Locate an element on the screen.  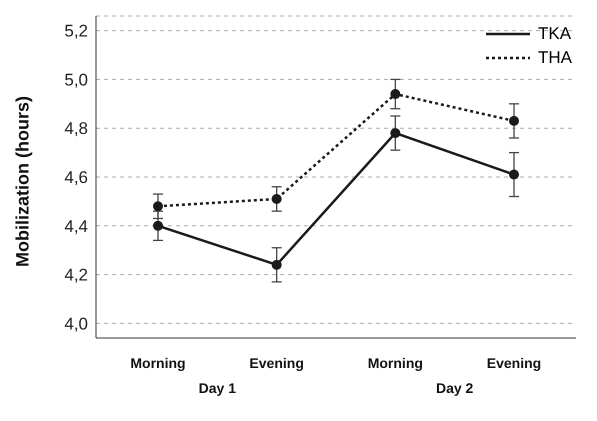
legend-label: THA is located at coordinates (555, 58).